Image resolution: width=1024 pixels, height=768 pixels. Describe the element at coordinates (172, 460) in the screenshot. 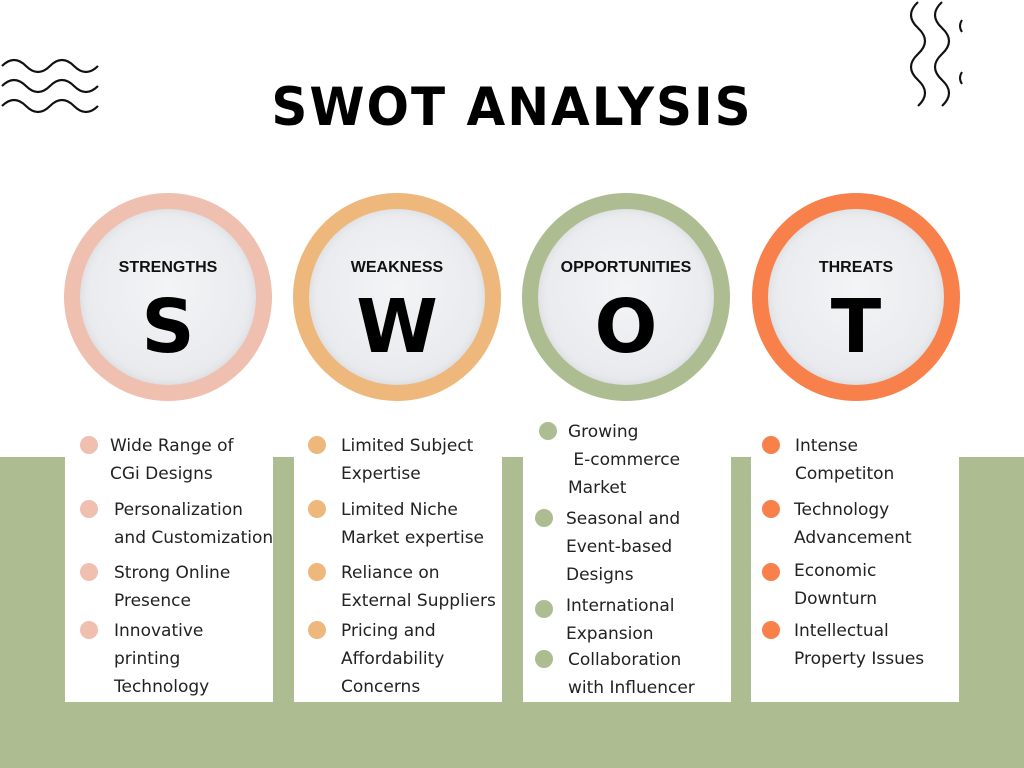

I see `strengths-item-1: Wide Range of CGi Designs` at that location.